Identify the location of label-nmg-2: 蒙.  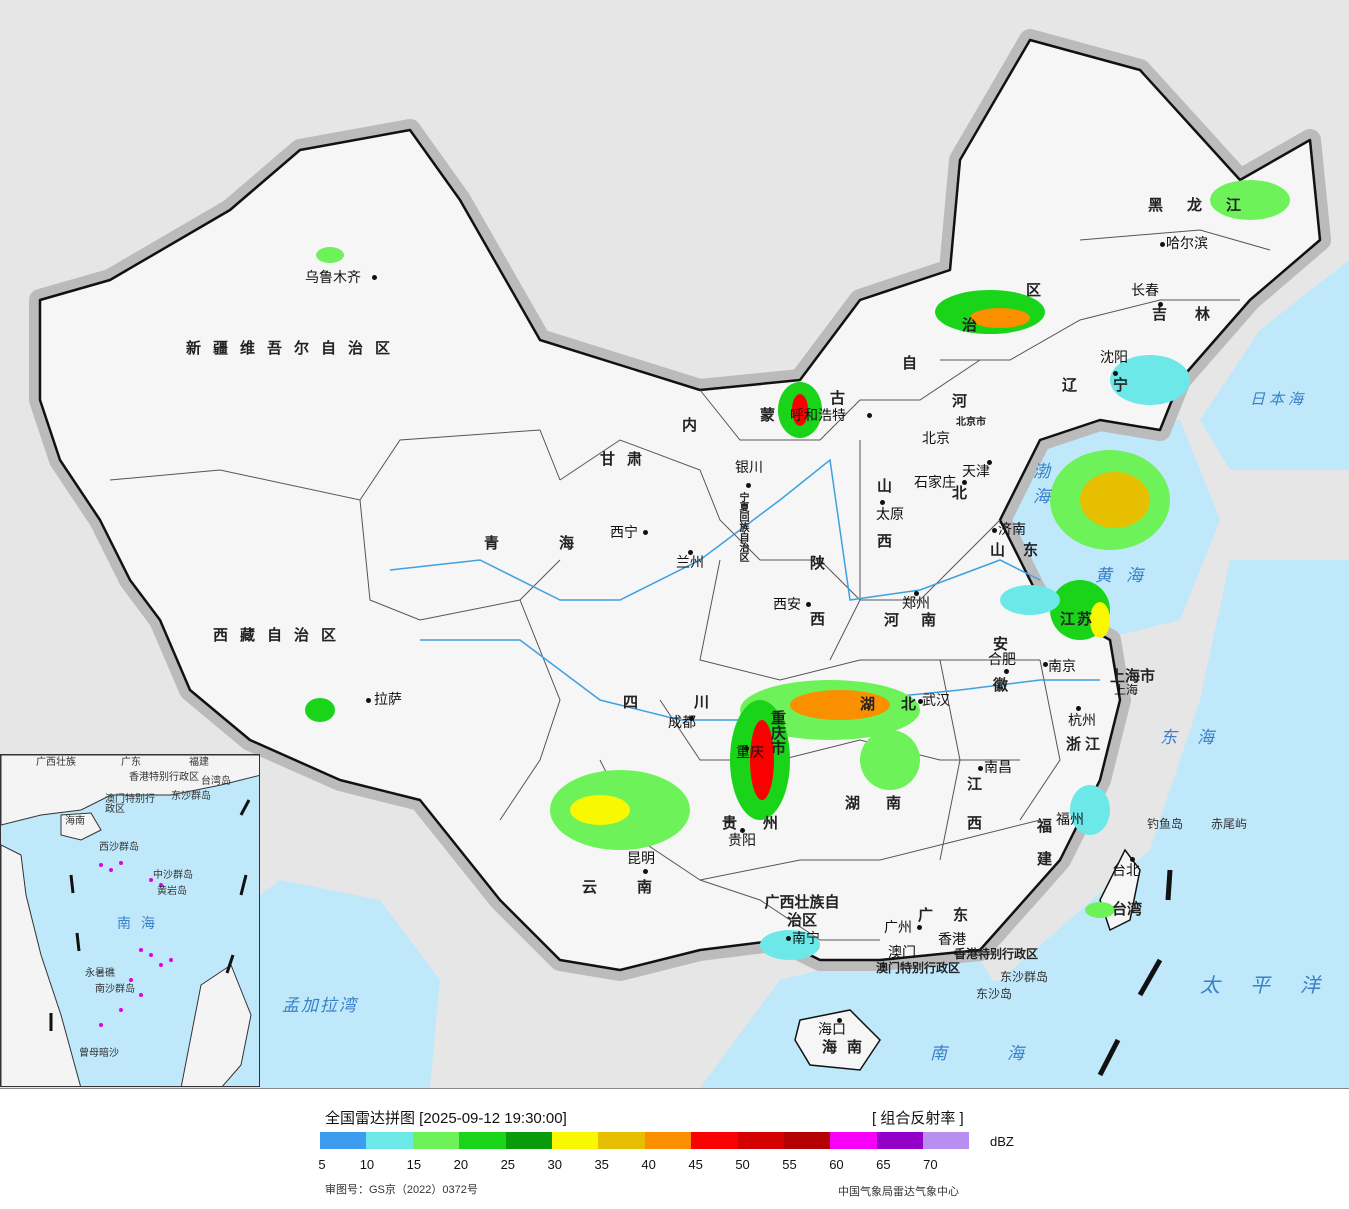
(774, 415).